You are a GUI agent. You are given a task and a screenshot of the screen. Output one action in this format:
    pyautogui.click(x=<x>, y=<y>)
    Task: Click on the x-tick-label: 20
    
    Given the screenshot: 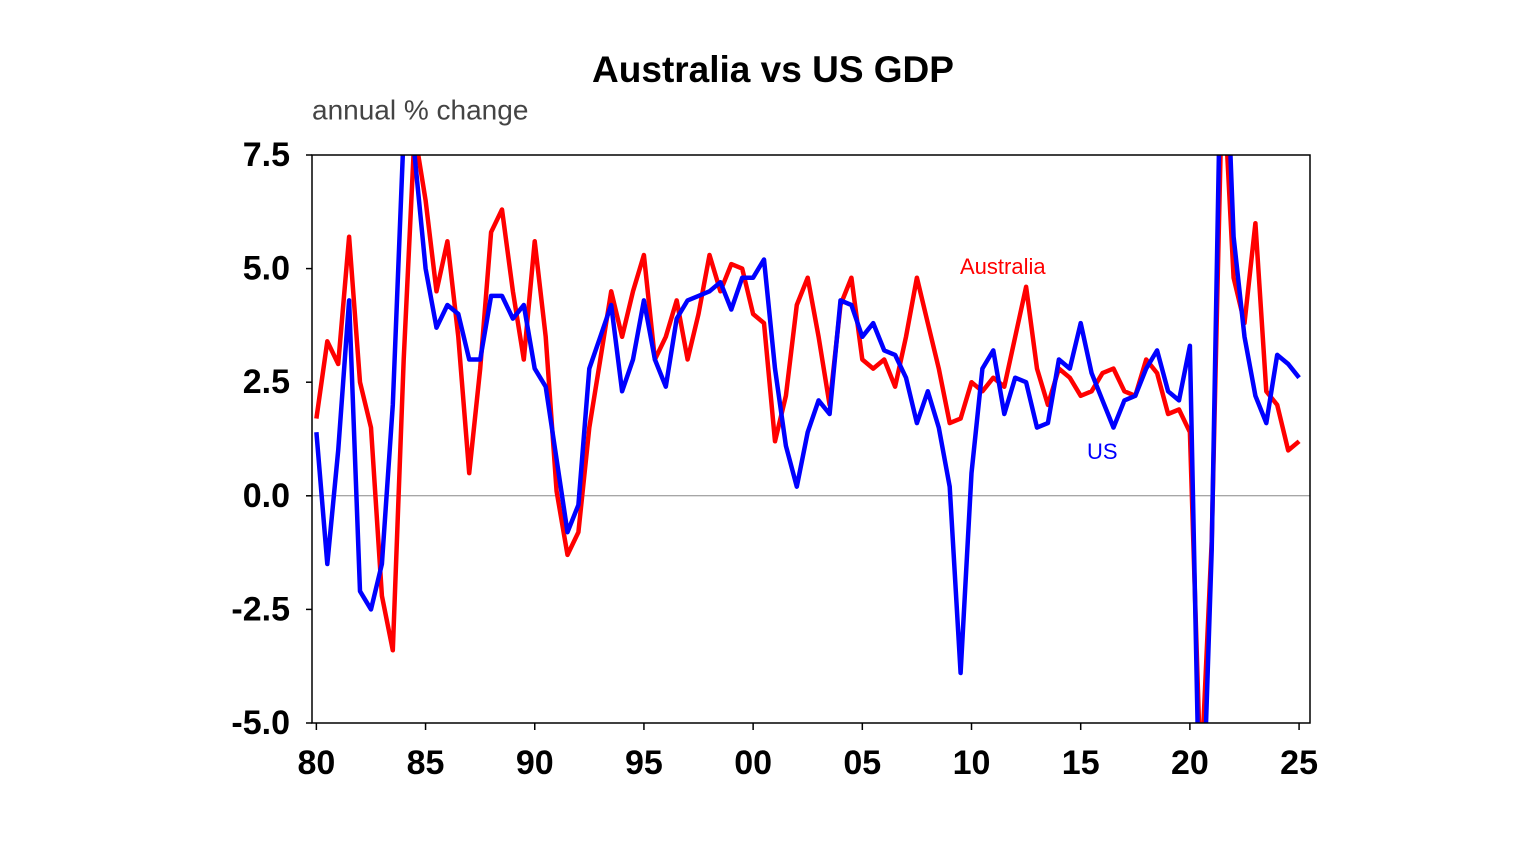 What is the action you would take?
    pyautogui.click(x=1190, y=763)
    